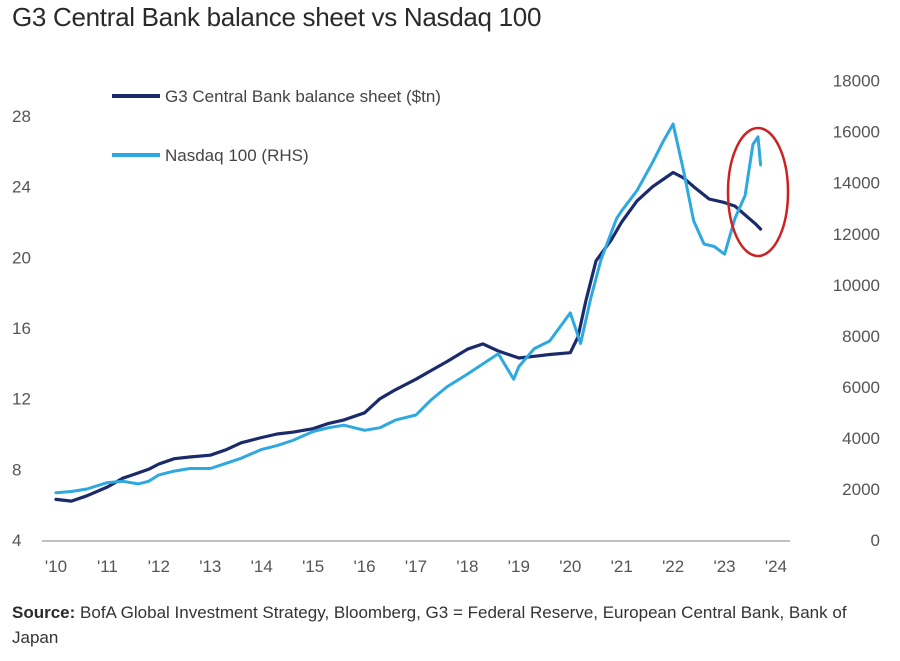 The image size is (900, 661). What do you see at coordinates (21, 257) in the screenshot?
I see `y-left-tick-label: 20` at bounding box center [21, 257].